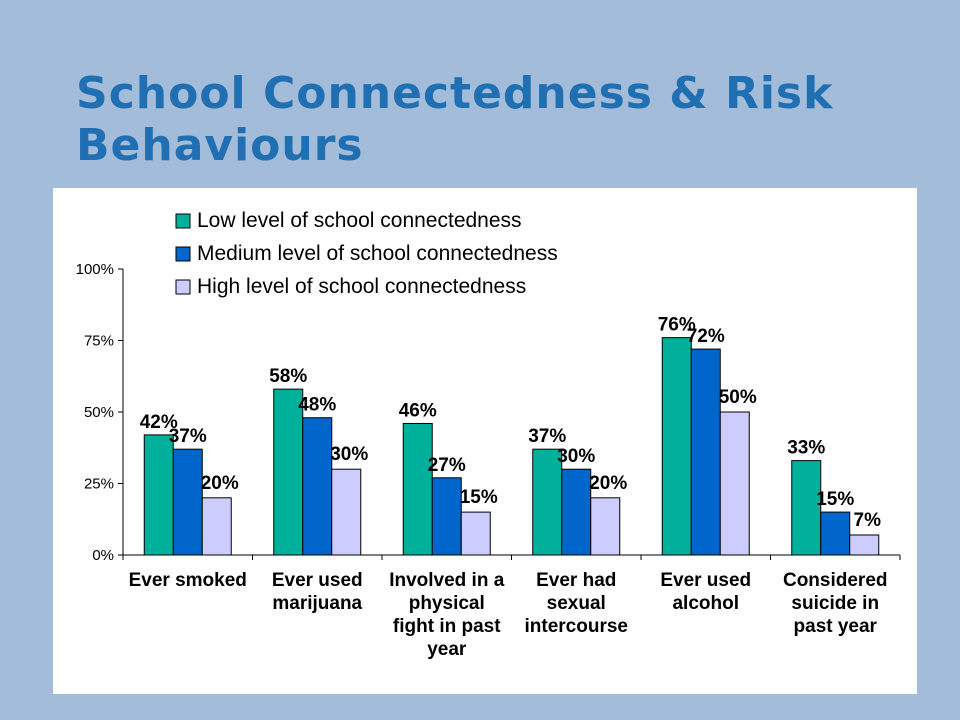 Image resolution: width=960 pixels, height=720 pixels. I want to click on bar-s1-c4, so click(547, 502).